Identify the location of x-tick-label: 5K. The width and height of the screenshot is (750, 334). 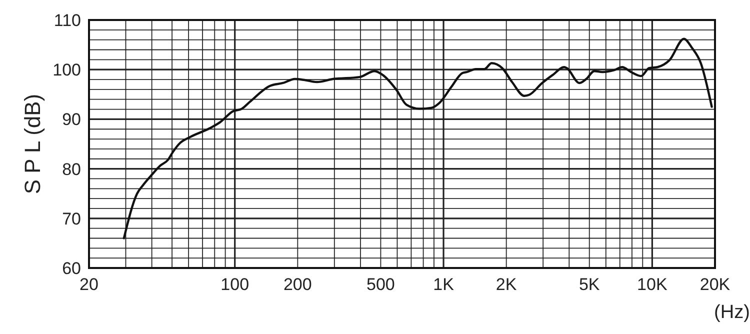
(589, 284).